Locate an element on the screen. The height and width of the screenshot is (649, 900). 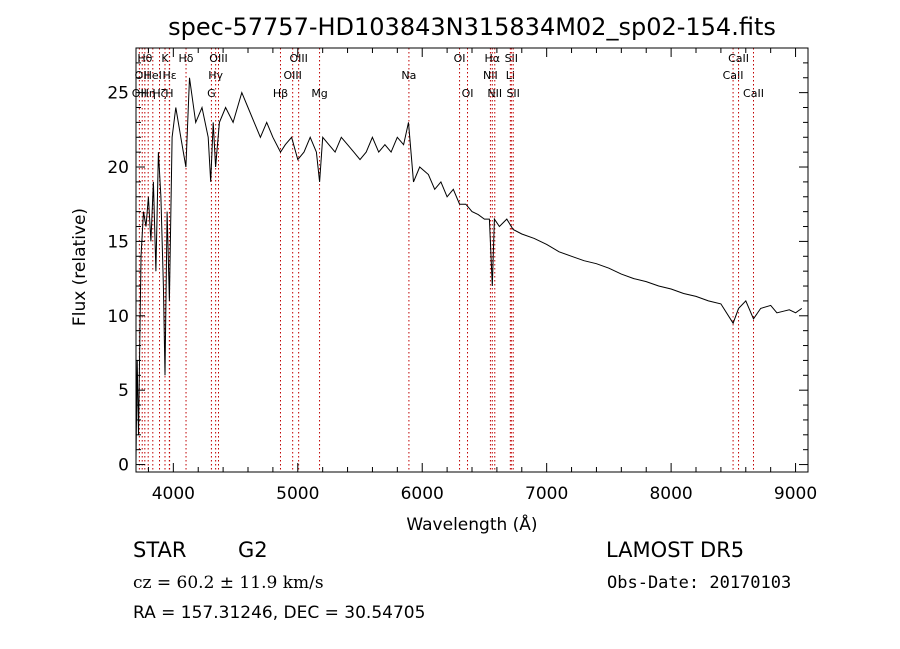
x-tick-label-2: 6000 is located at coordinates (422, 494).